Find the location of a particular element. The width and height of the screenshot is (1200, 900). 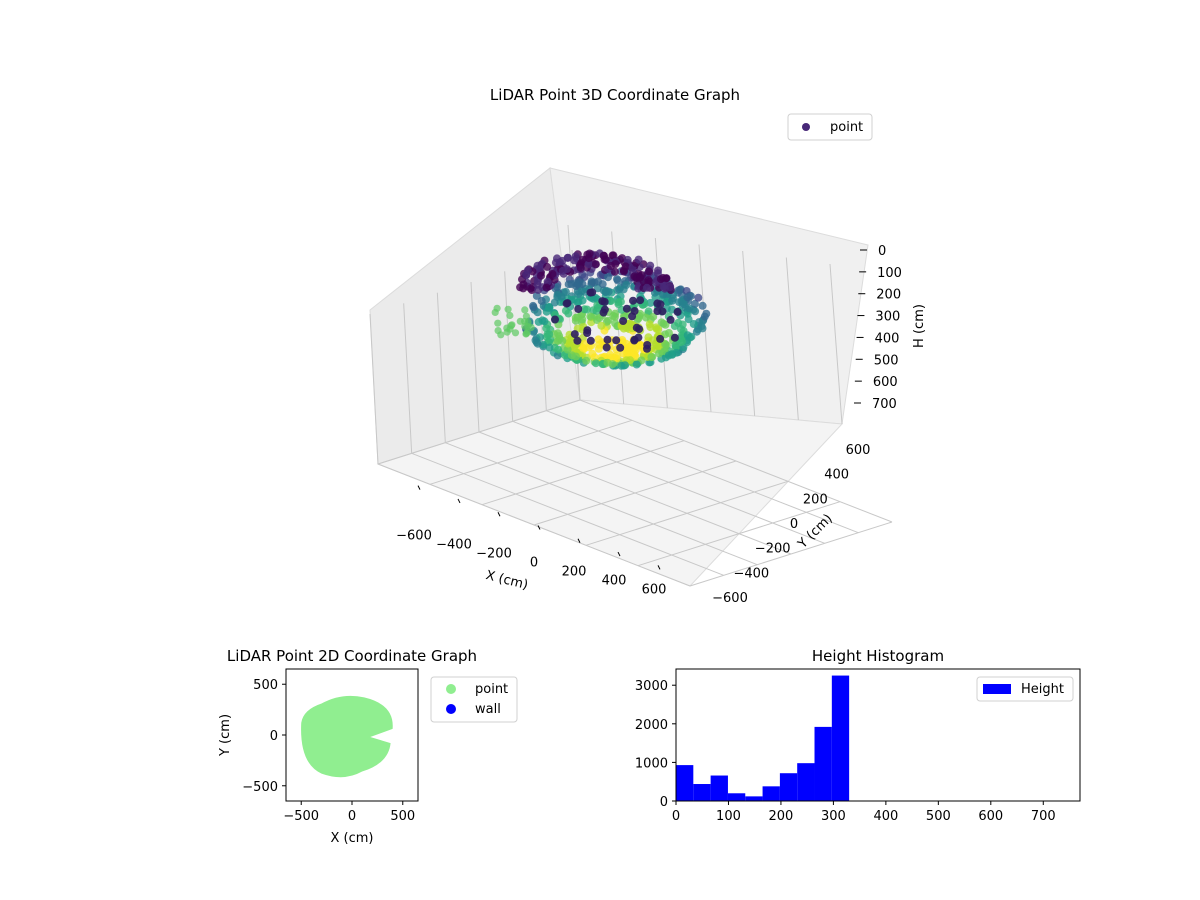

z-tick-label-3d: 100 is located at coordinates (889, 273).